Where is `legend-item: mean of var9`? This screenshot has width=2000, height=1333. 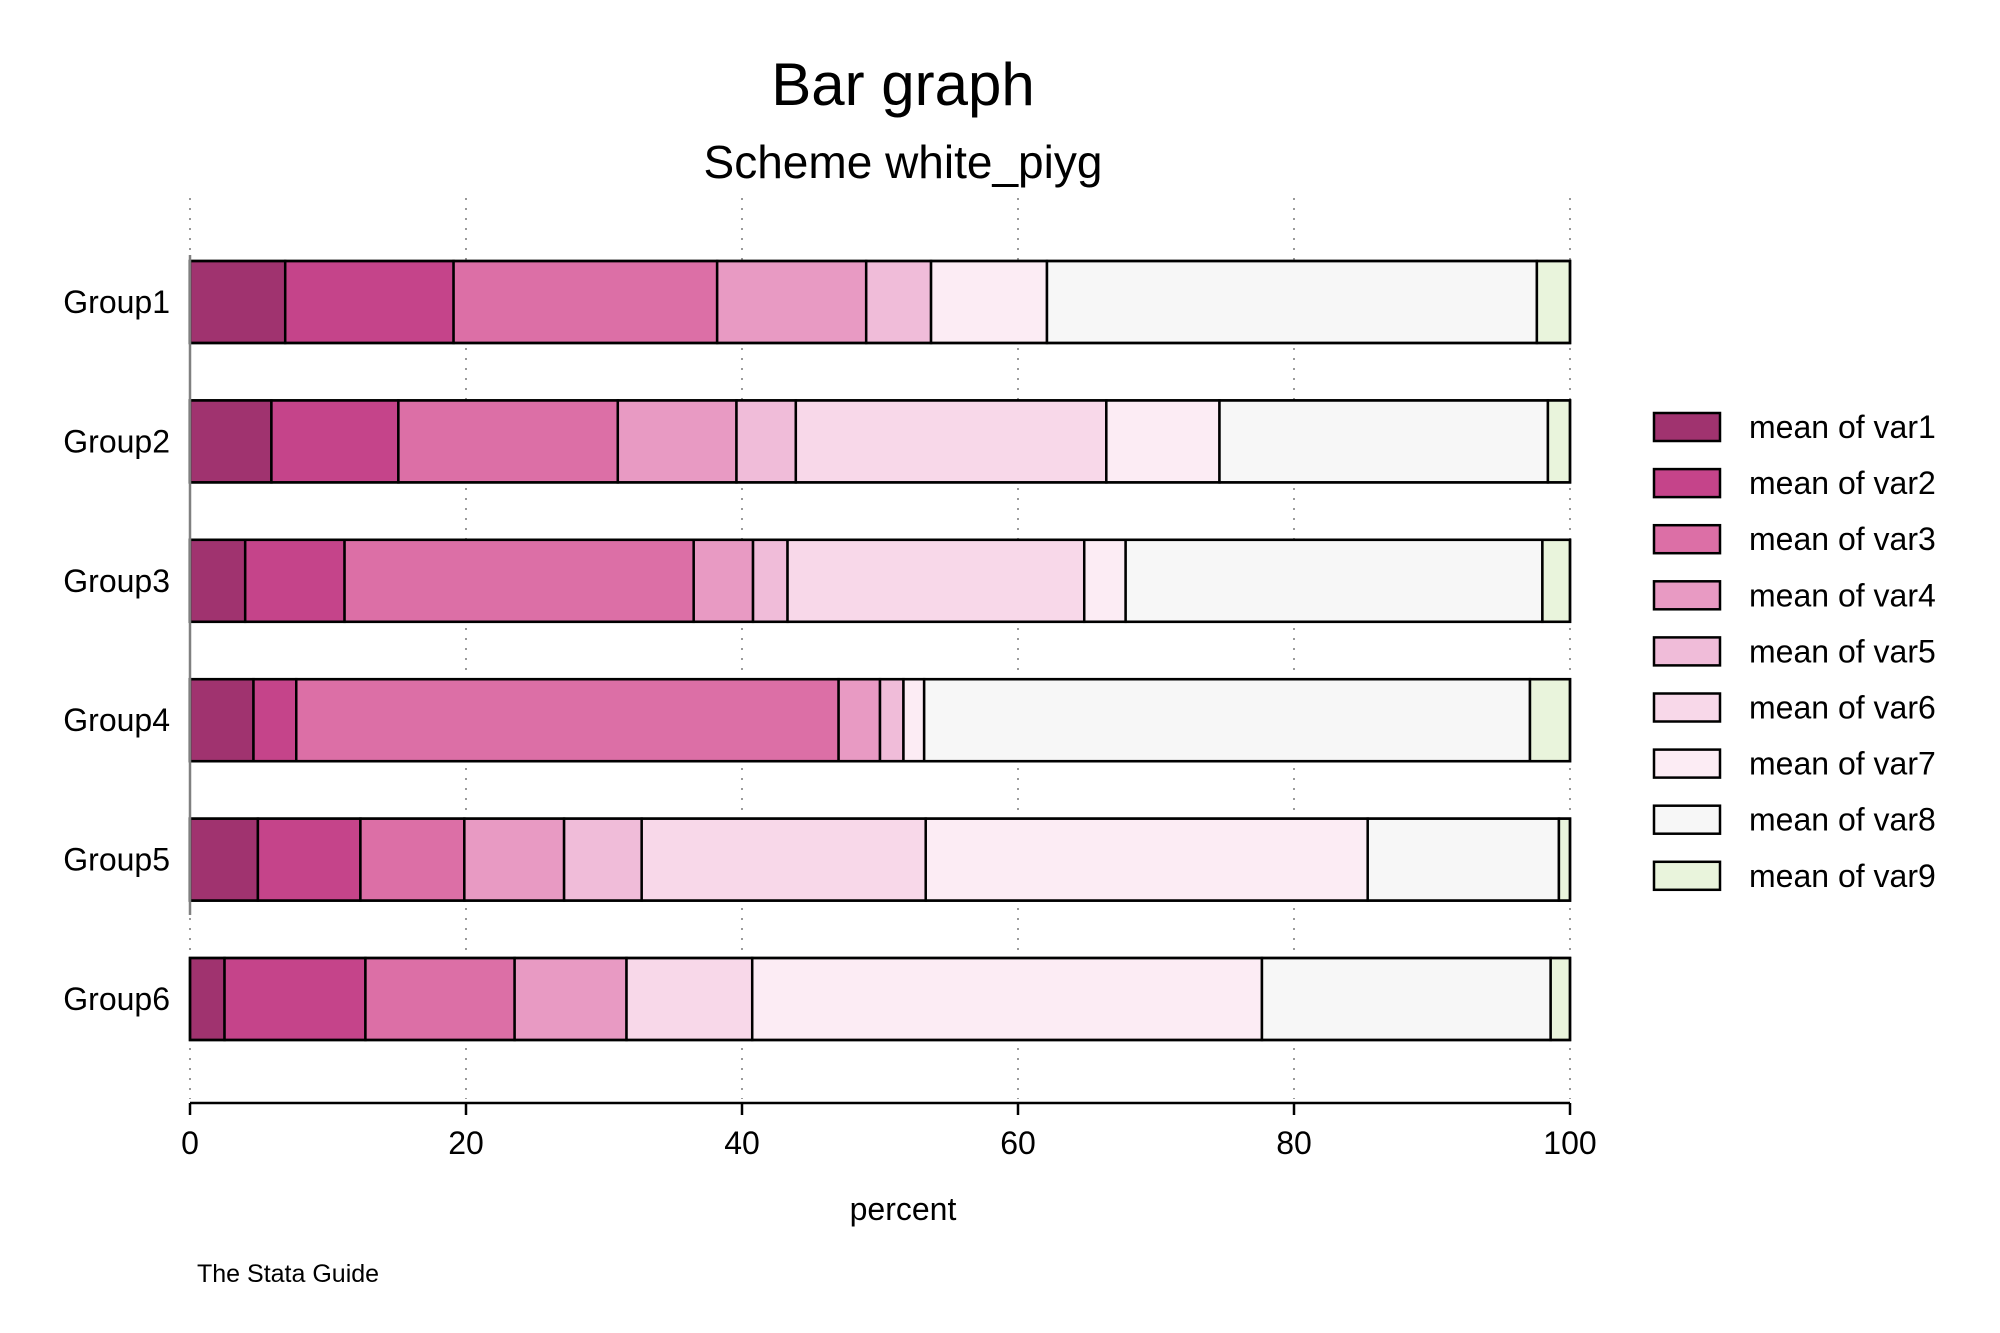 legend-item: mean of var9 is located at coordinates (1794, 876).